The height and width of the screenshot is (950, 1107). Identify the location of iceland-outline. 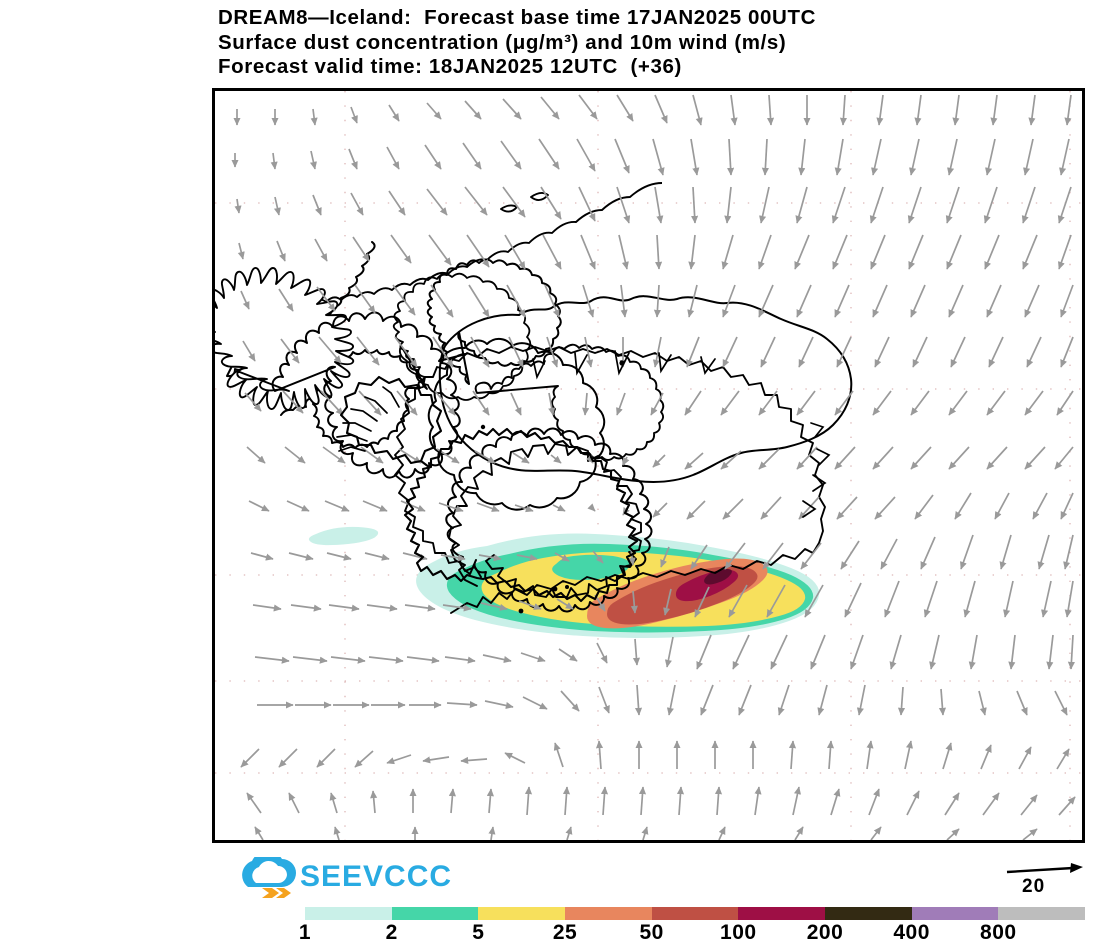
(610, 480).